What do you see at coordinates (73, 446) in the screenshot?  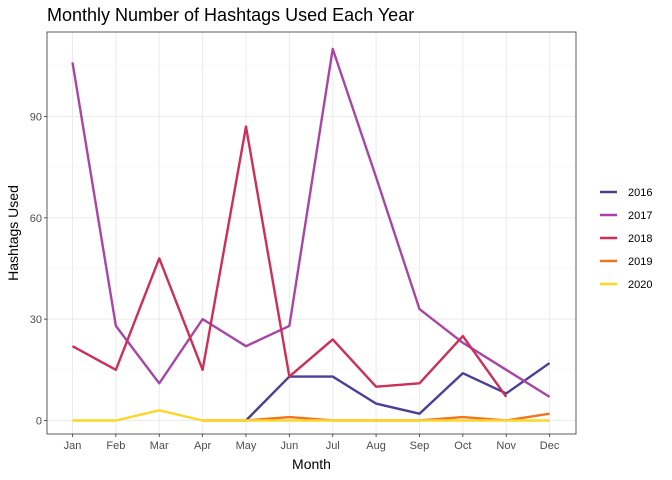 I see `x-tick-label: Jan` at bounding box center [73, 446].